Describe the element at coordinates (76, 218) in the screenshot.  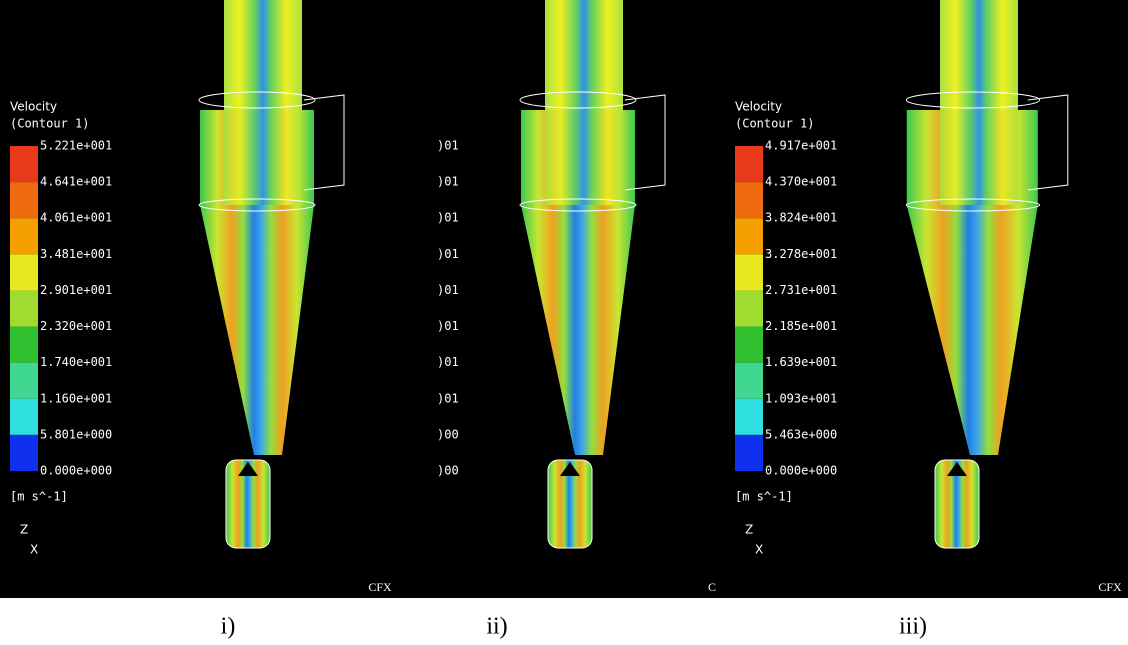
I see `colorbar-label: 4.061e+001` at that location.